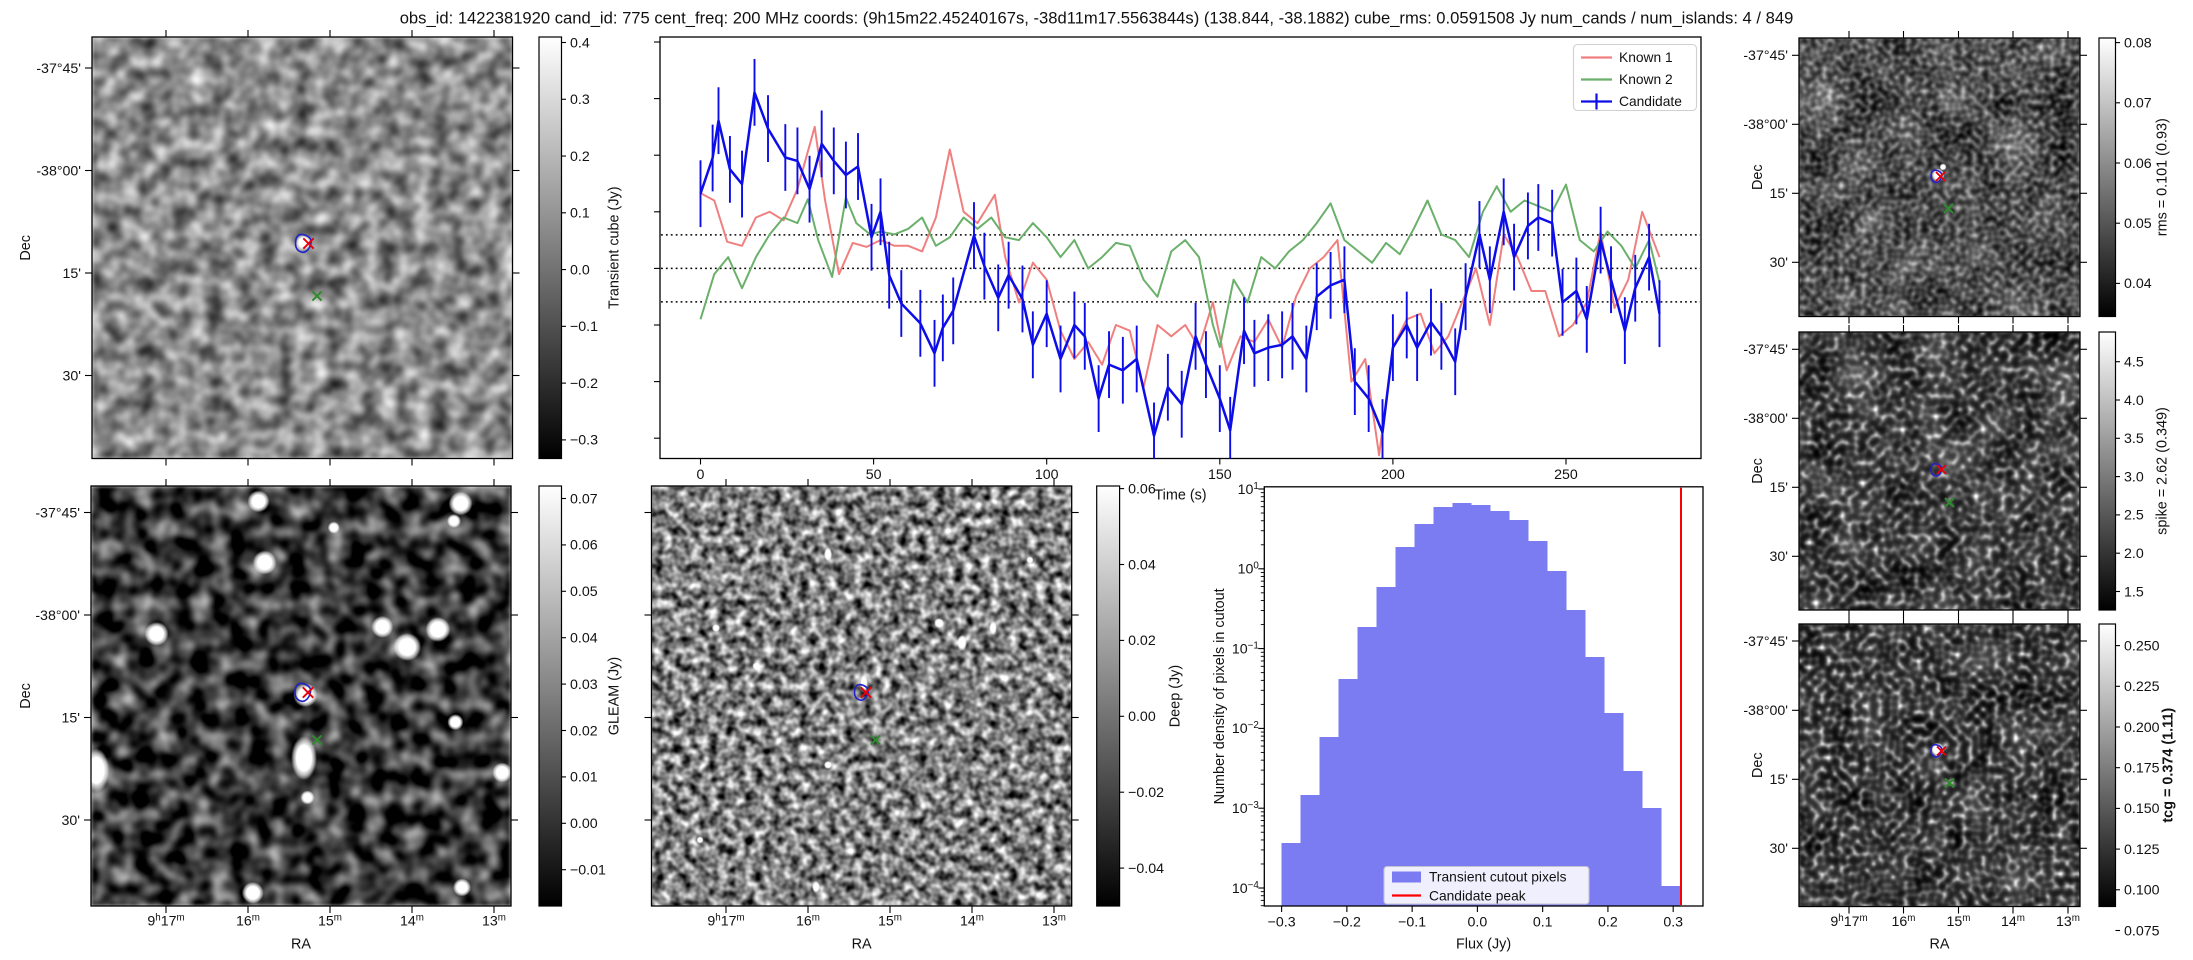  What do you see at coordinates (584, 778) in the screenshot?
I see `svg-text: 0.01` at bounding box center [584, 778].